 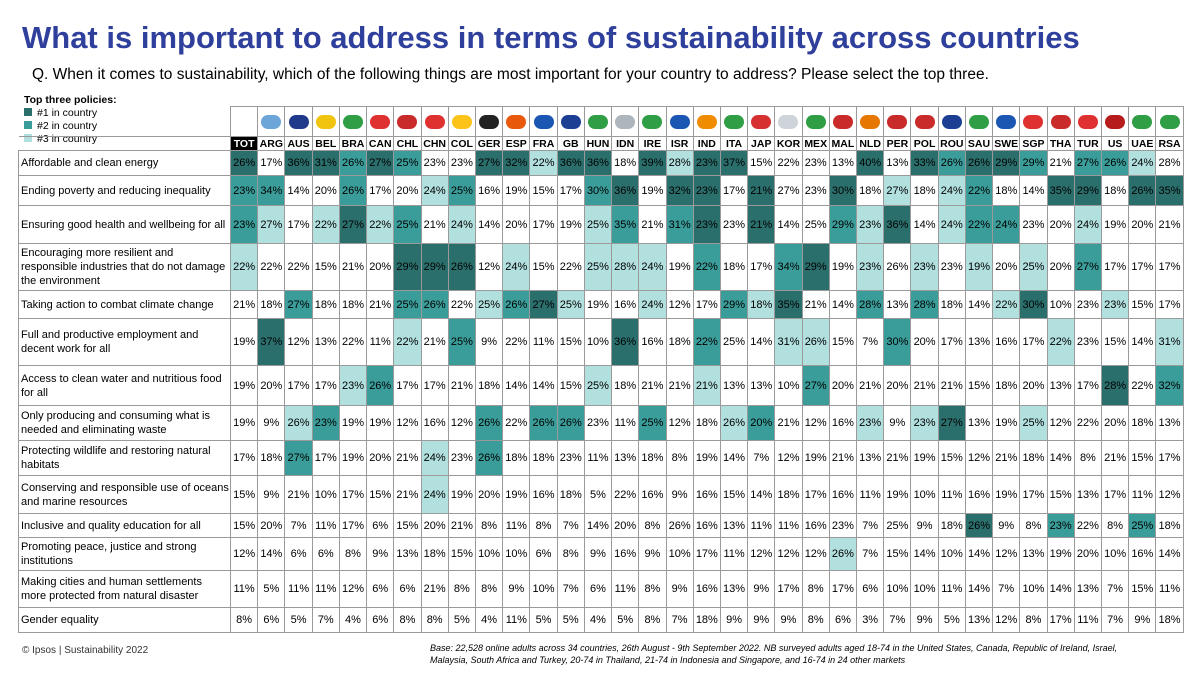 I want to click on legend-swatch, so click(x=28, y=125).